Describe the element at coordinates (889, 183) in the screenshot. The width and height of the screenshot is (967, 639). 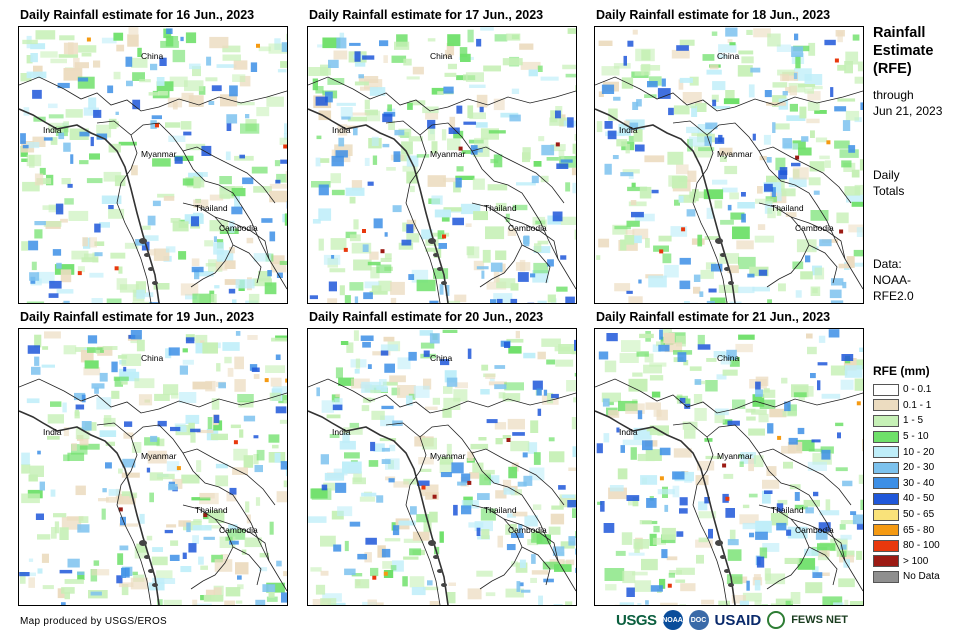
I see `daily-totals-note: Daily Totals` at that location.